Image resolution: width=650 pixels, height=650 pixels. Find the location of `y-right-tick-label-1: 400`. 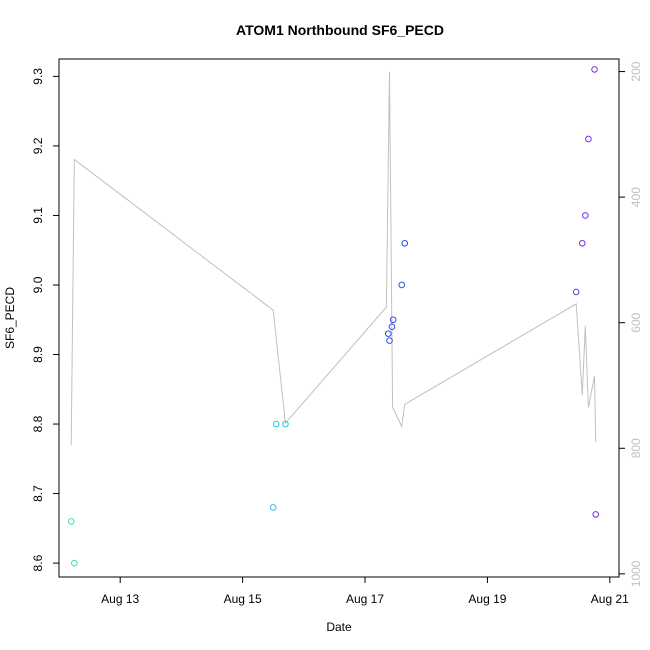

y-right-tick-label-1: 400 is located at coordinates (636, 197).